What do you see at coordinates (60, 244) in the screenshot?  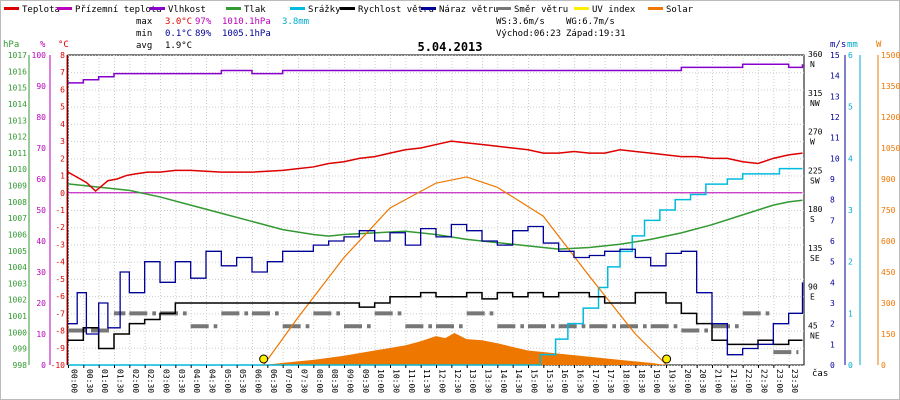 I see `axis-temperature-tick-7: -3` at bounding box center [60, 244].